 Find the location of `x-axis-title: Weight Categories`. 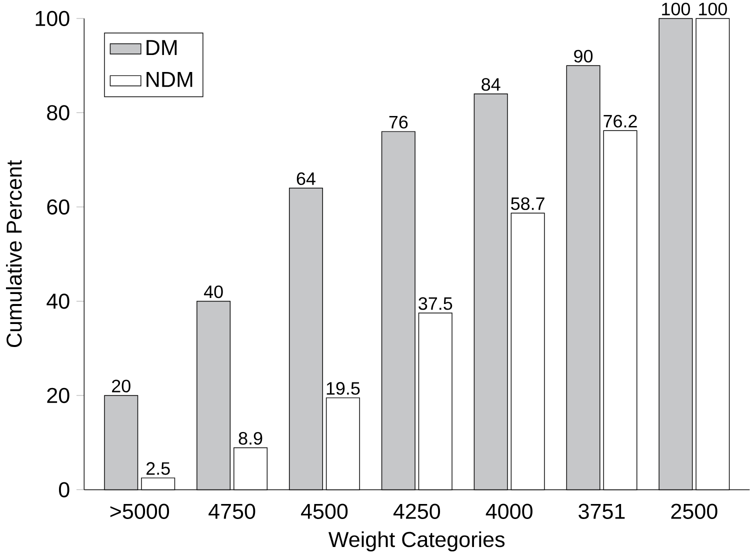

x-axis-title: Weight Categories is located at coordinates (416, 541).